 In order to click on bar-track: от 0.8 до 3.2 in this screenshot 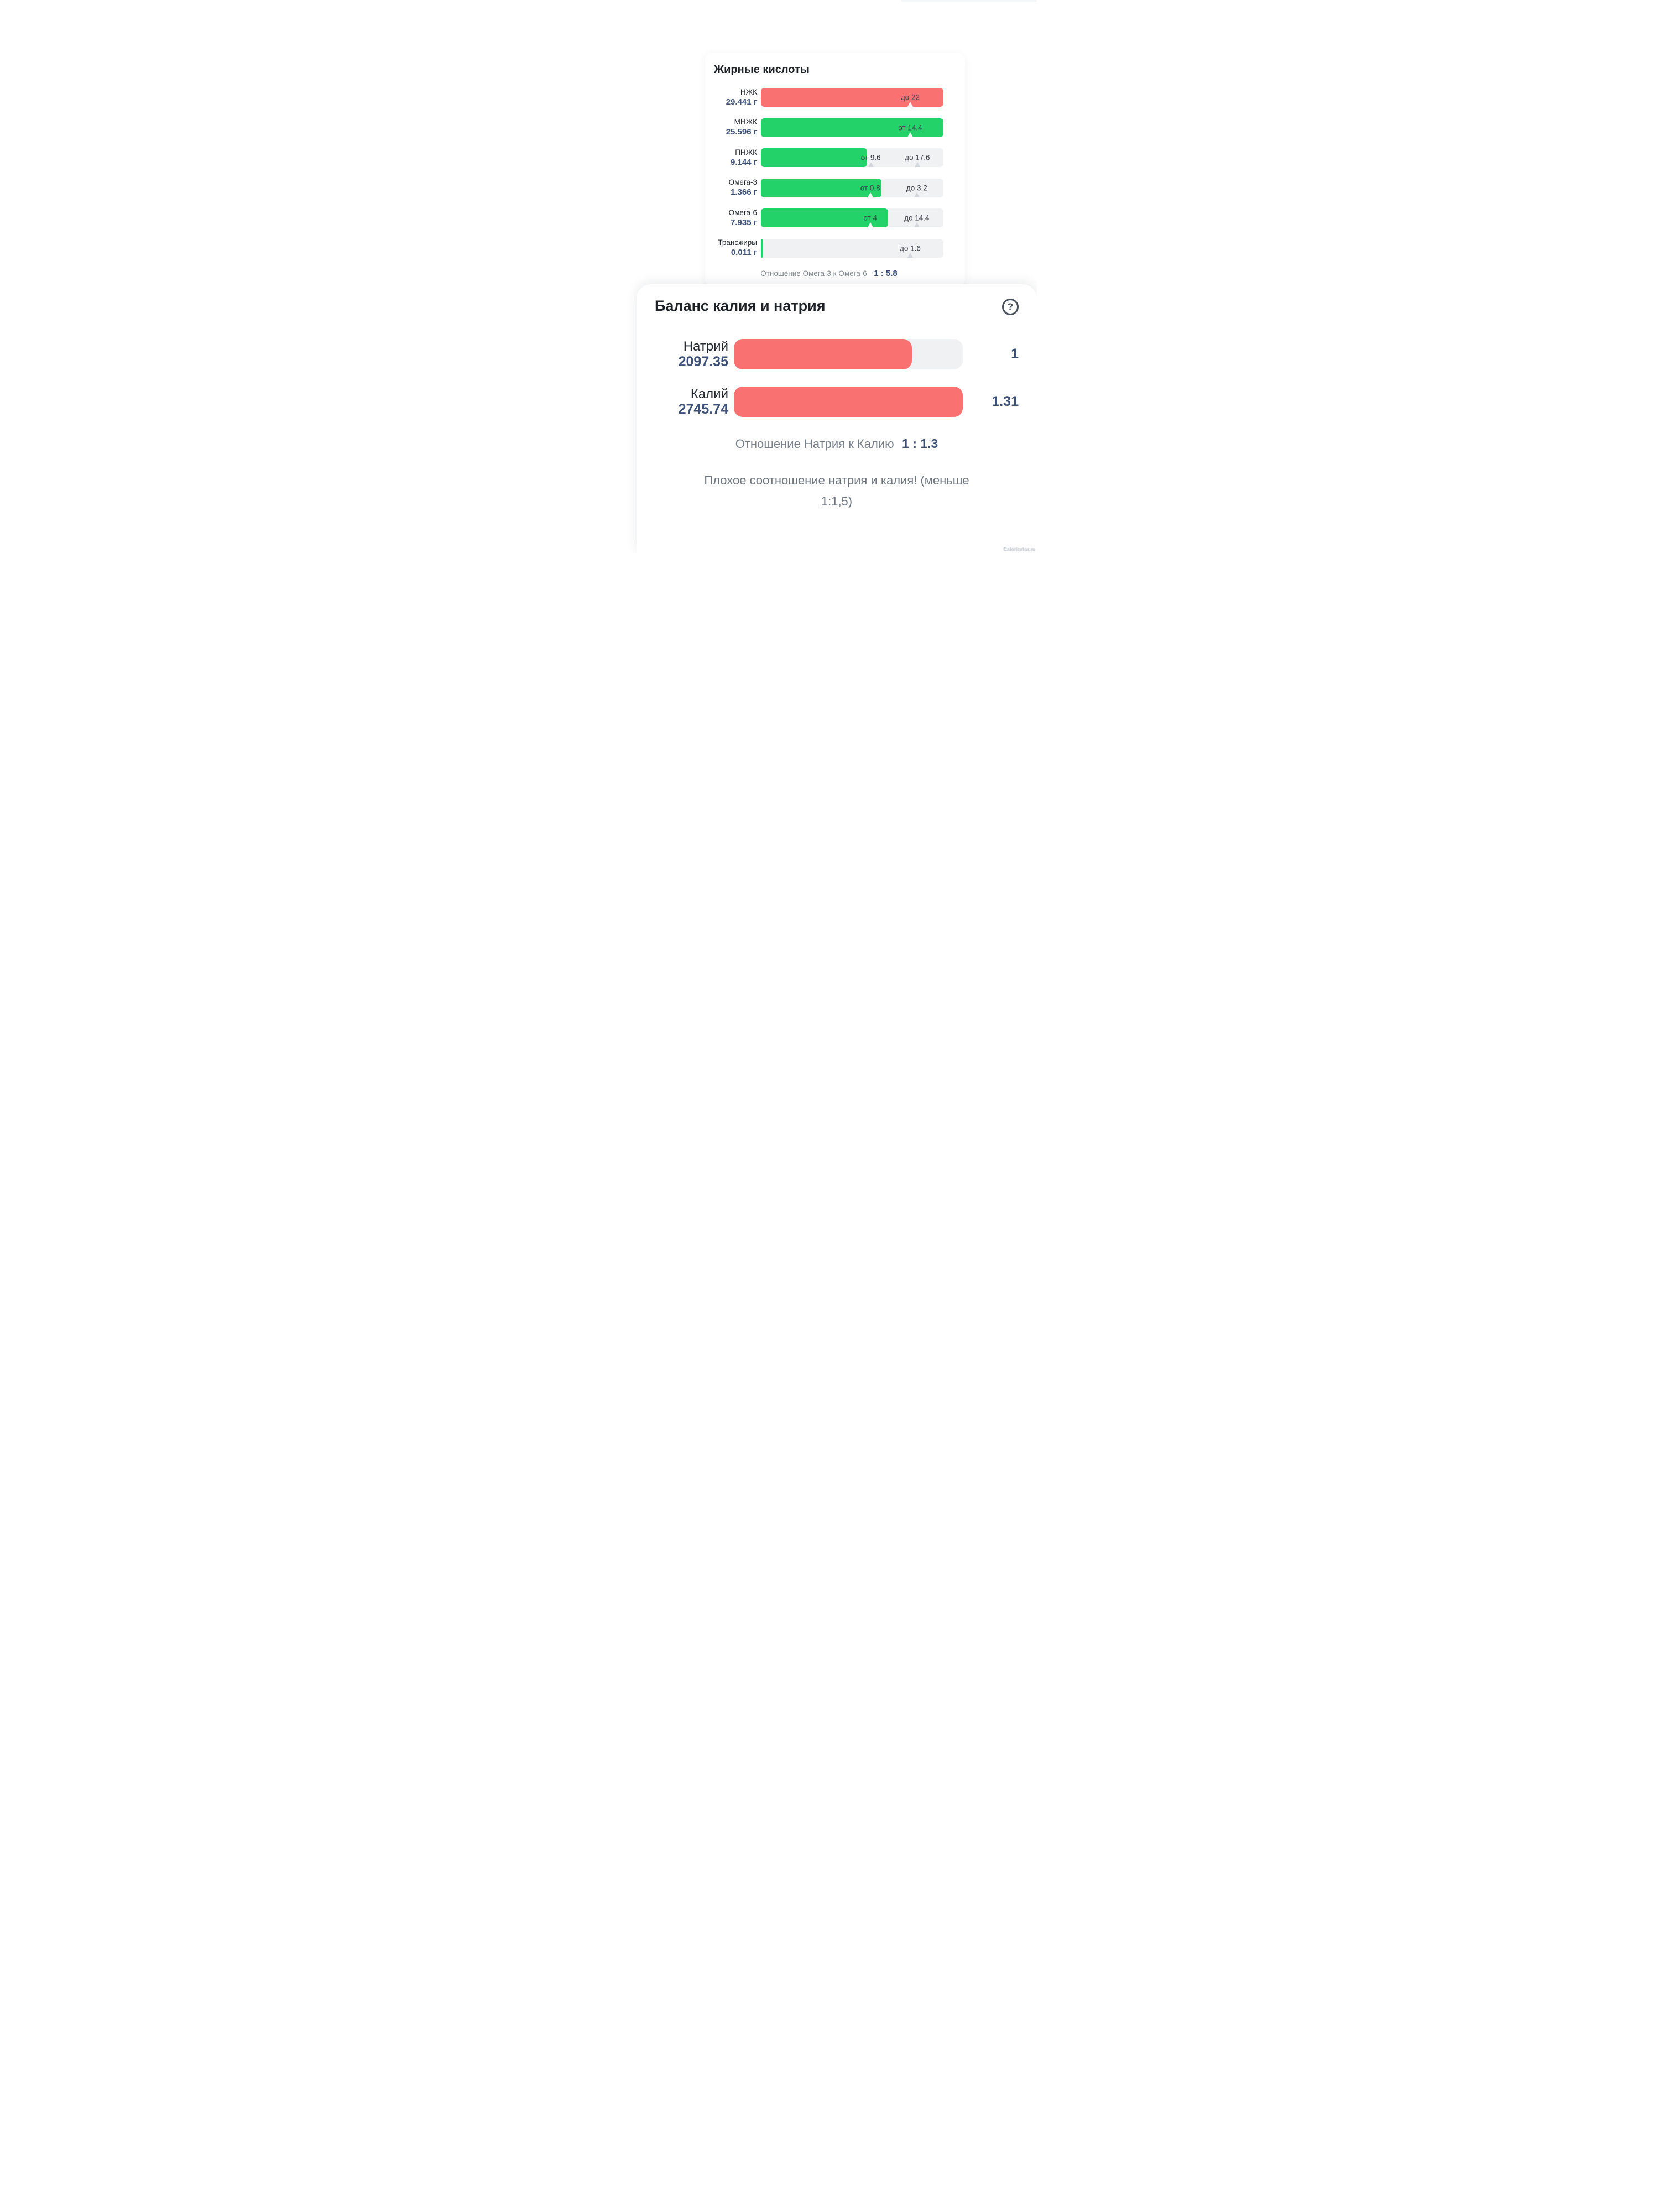, I will do `click(852, 188)`.